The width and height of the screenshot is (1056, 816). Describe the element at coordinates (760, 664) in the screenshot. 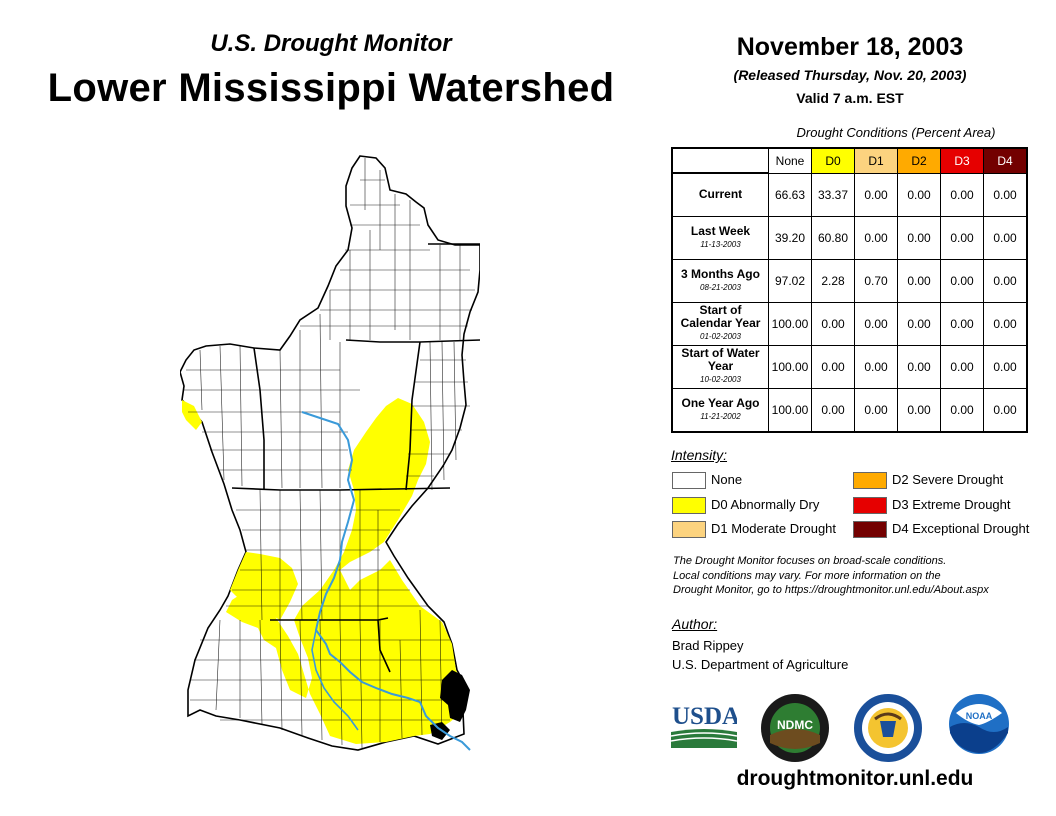

I see `author-org: U.S. Department of Agriculture` at that location.